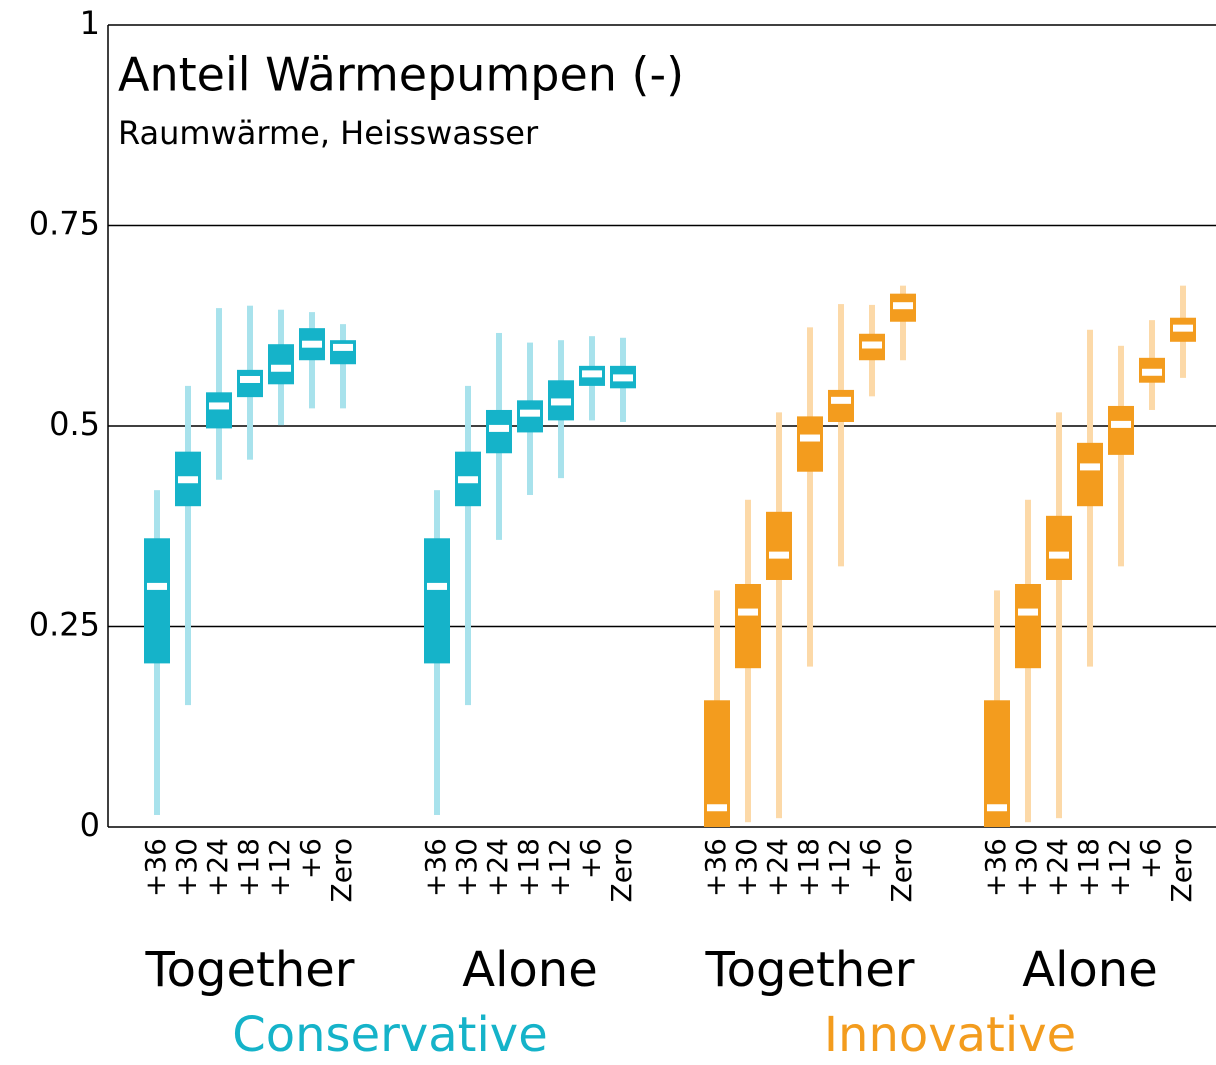  I want to click on y-tick-label: 0.25, so click(64, 625).